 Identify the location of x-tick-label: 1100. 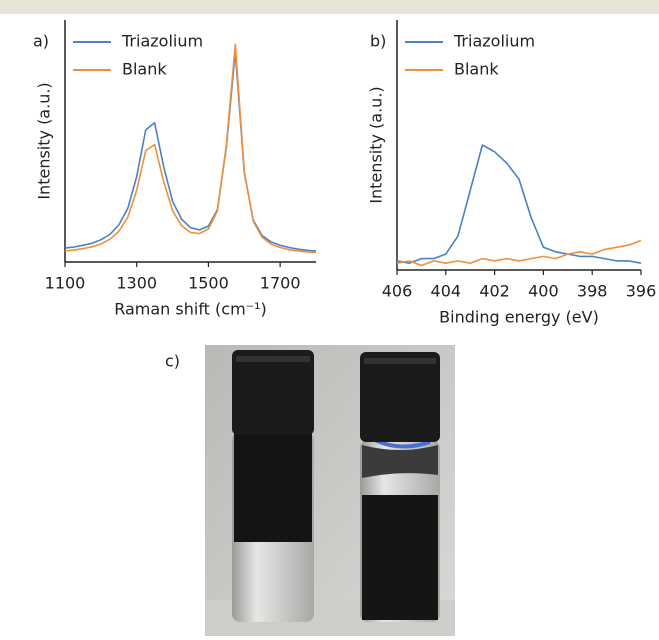
(65, 283).